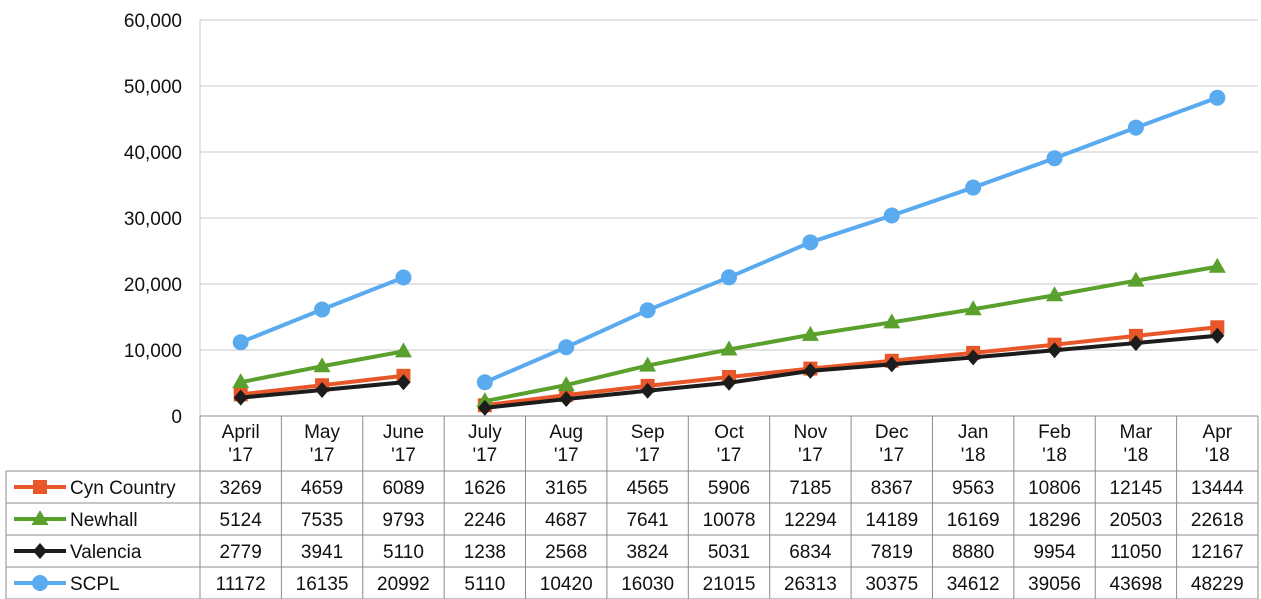 This screenshot has height=599, width=1261. Describe the element at coordinates (729, 584) in the screenshot. I see `table-cell: 21015` at that location.